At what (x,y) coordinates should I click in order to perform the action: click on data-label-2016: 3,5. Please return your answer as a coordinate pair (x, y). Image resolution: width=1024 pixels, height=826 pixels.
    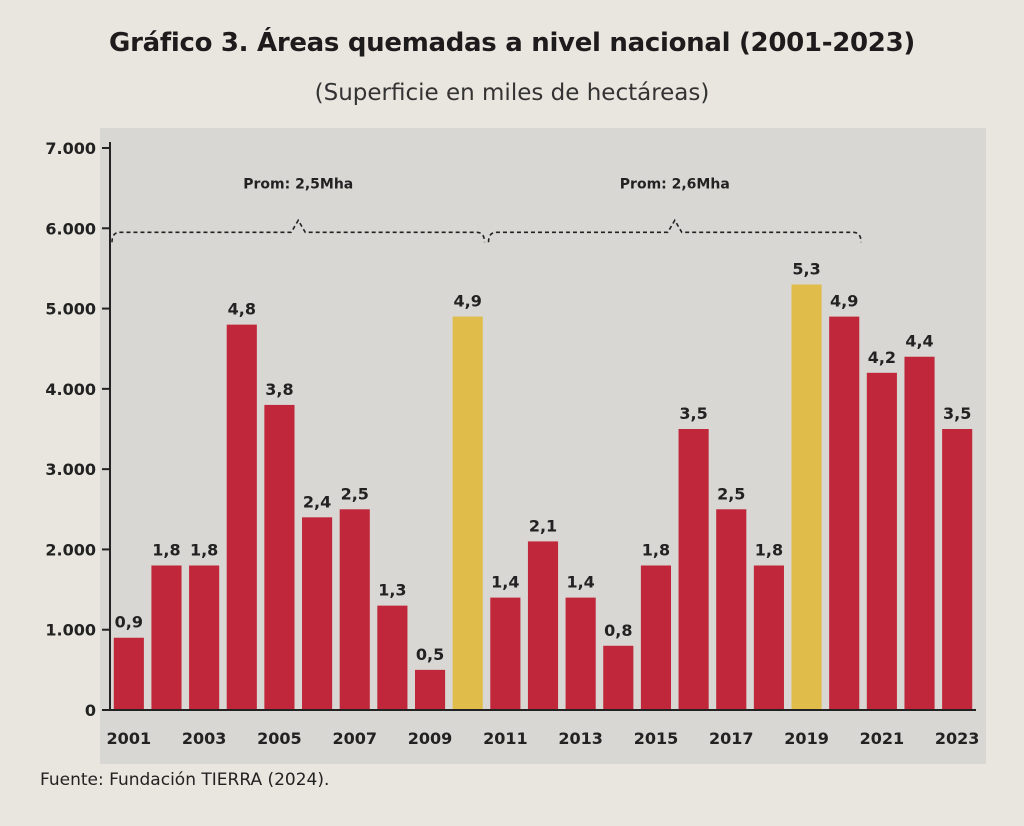
    Looking at the image, I should click on (693, 413).